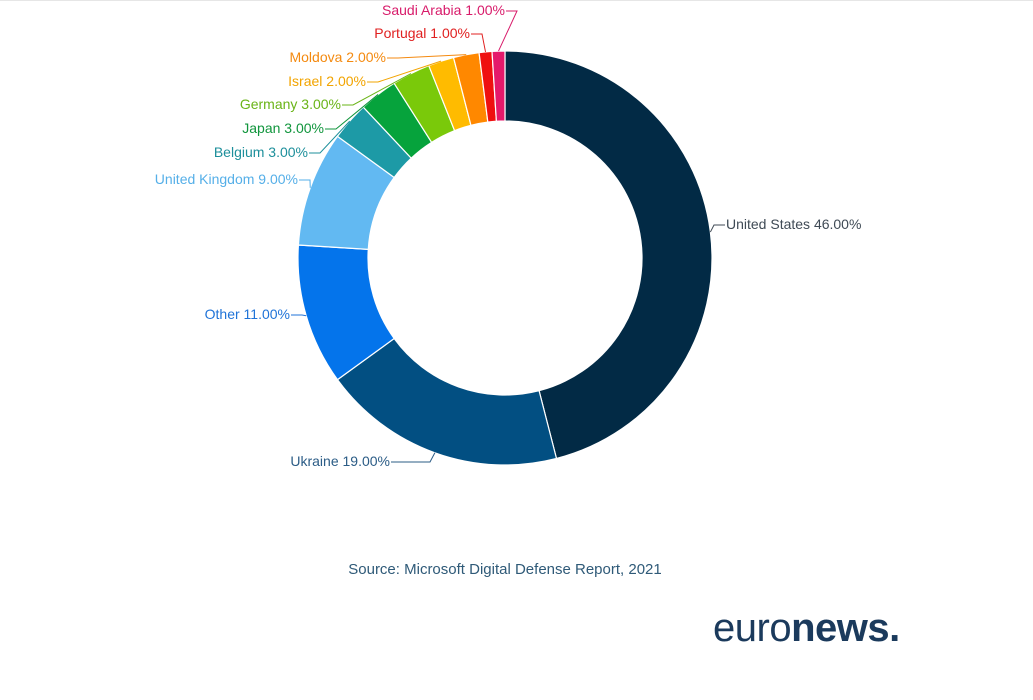 The image size is (1033, 700). What do you see at coordinates (337, 57) in the screenshot?
I see `label-moldova: Moldova 2.00%` at bounding box center [337, 57].